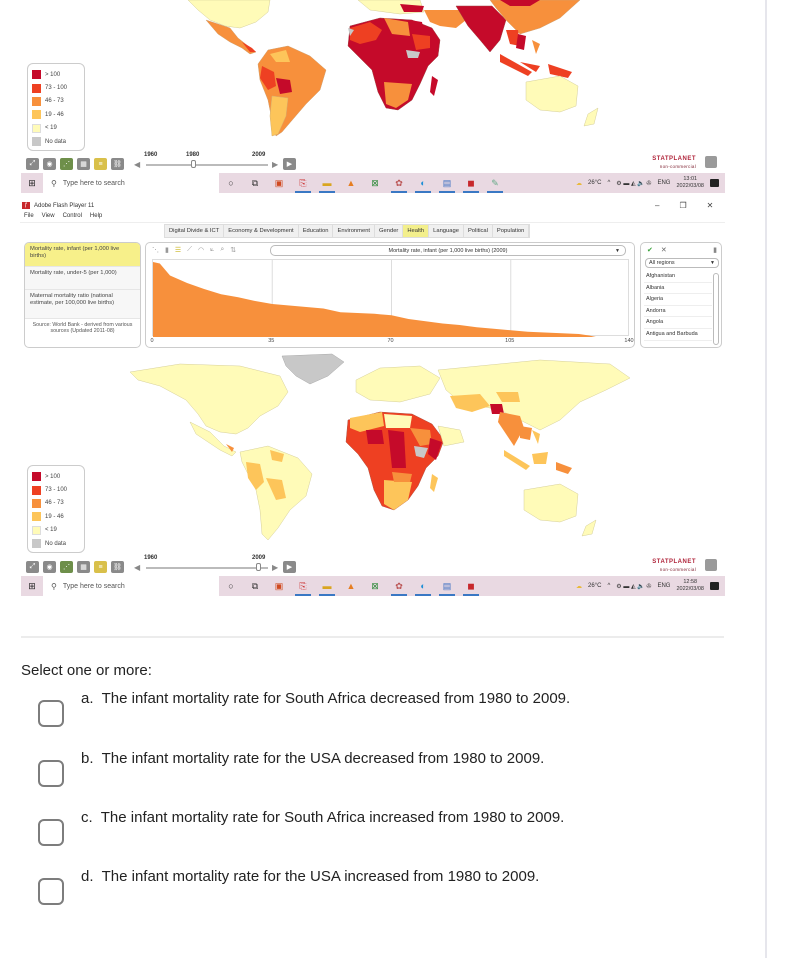 This screenshot has width=786, height=958. I want to click on powerpoint-icon: ▣, so click(279, 586).